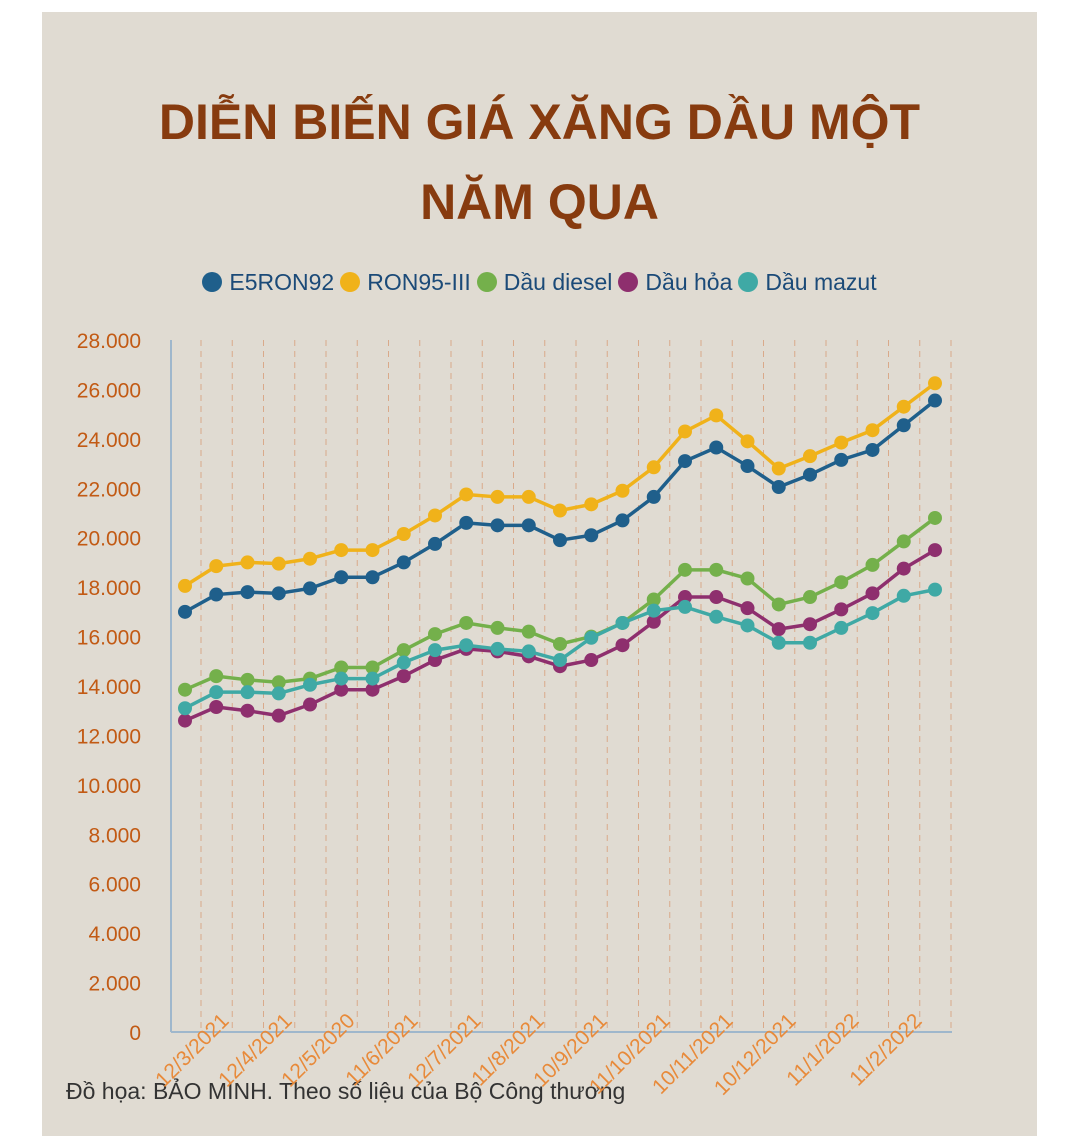 The width and height of the screenshot is (1080, 1147). Describe the element at coordinates (114, 885) in the screenshot. I see `y-tick-label: 6.000` at that location.